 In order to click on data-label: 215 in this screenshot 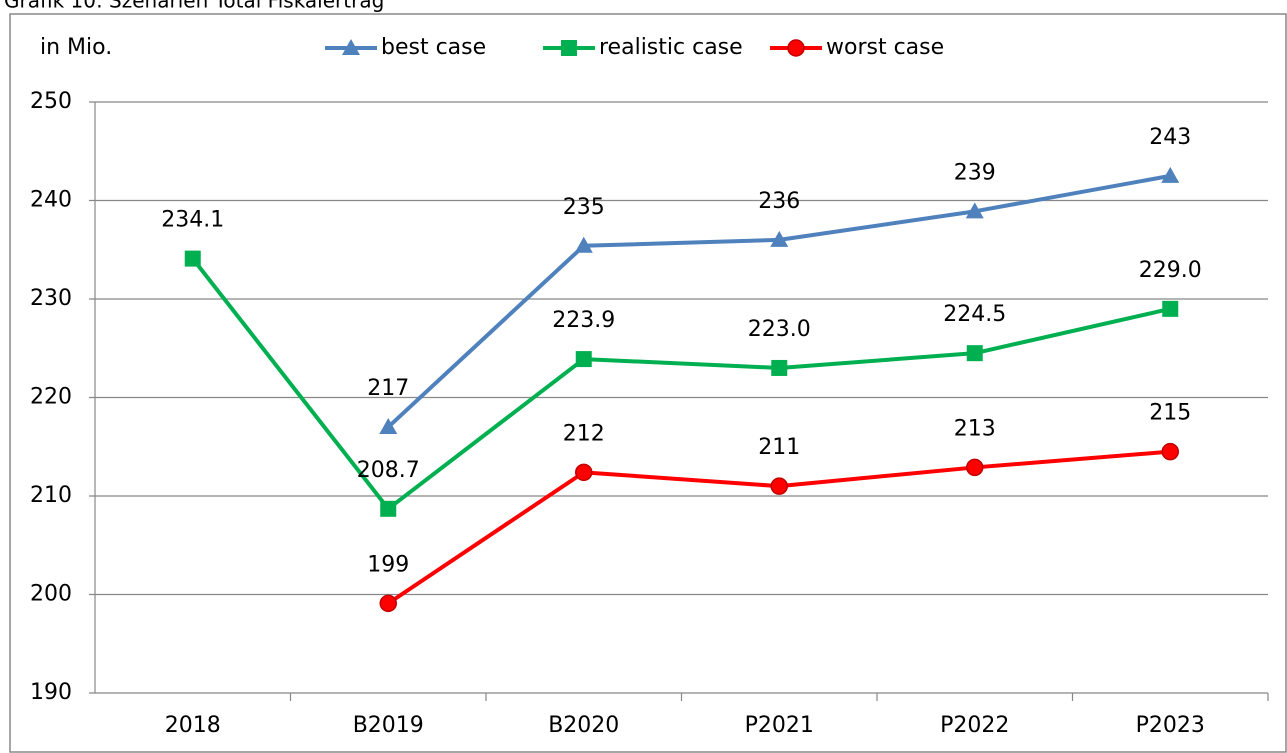, I will do `click(1170, 413)`.